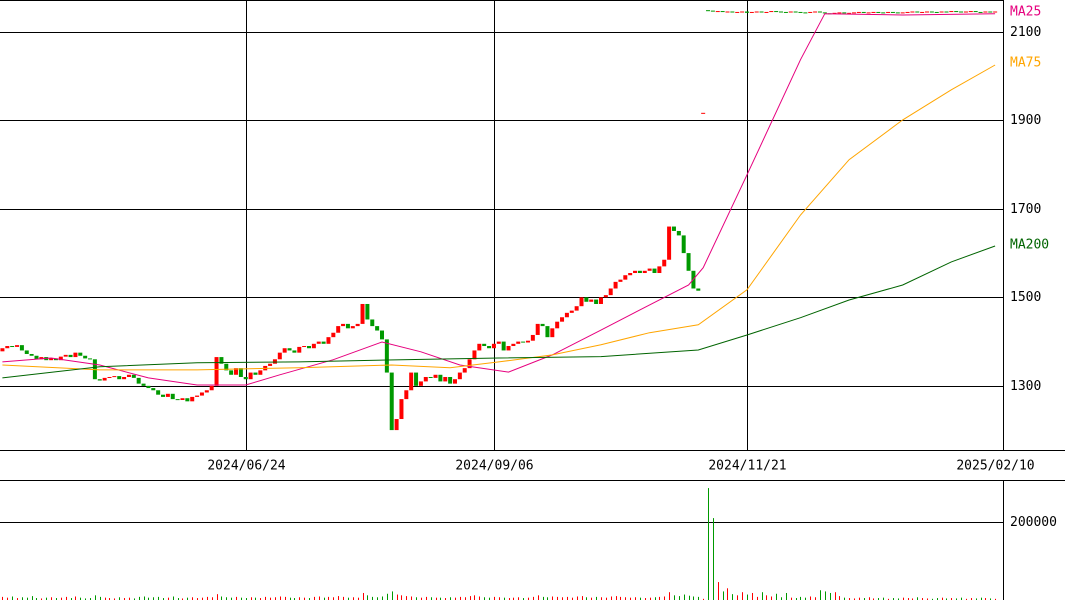  What do you see at coordinates (1025, 32) in the screenshot?
I see `y-tick-label: 2100` at bounding box center [1025, 32].